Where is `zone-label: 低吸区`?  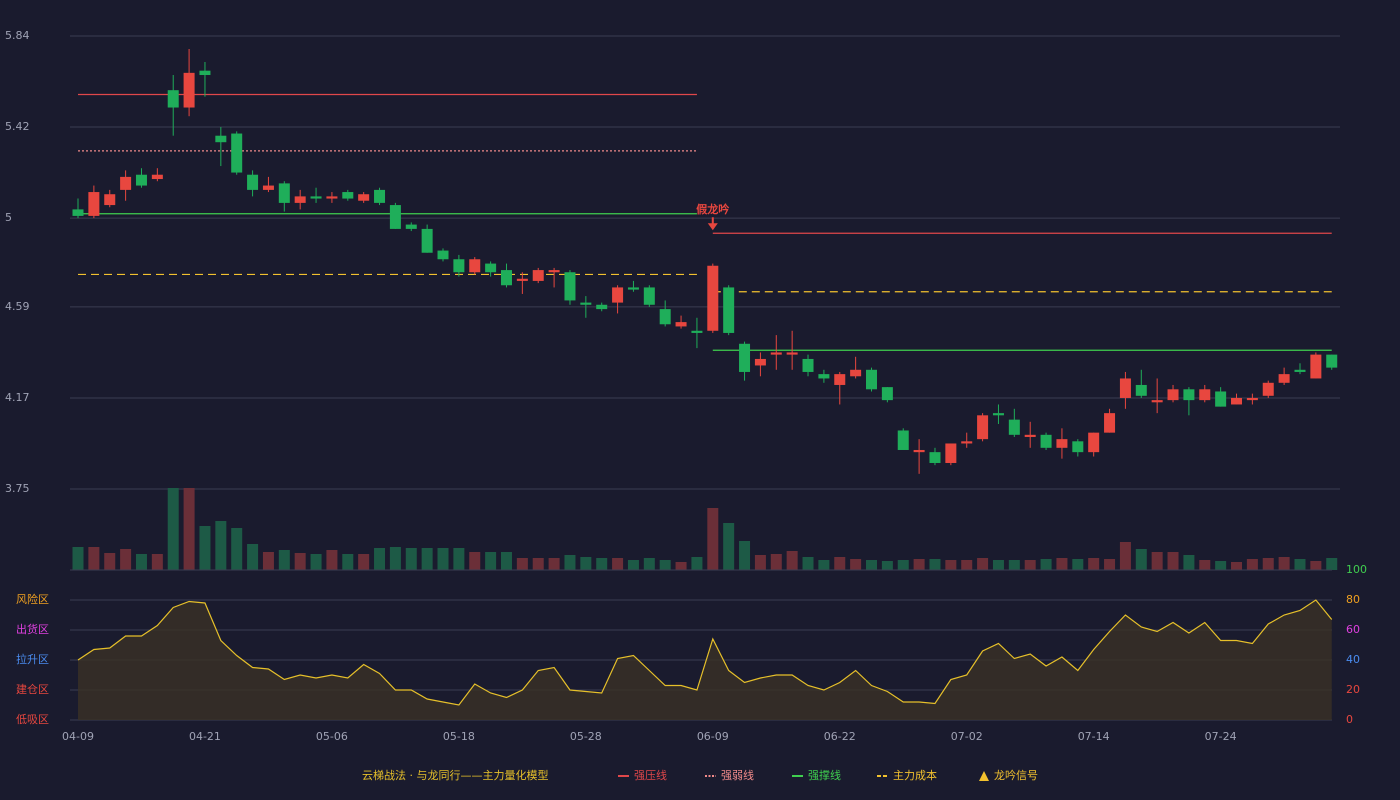 zone-label: 低吸区 is located at coordinates (32, 719).